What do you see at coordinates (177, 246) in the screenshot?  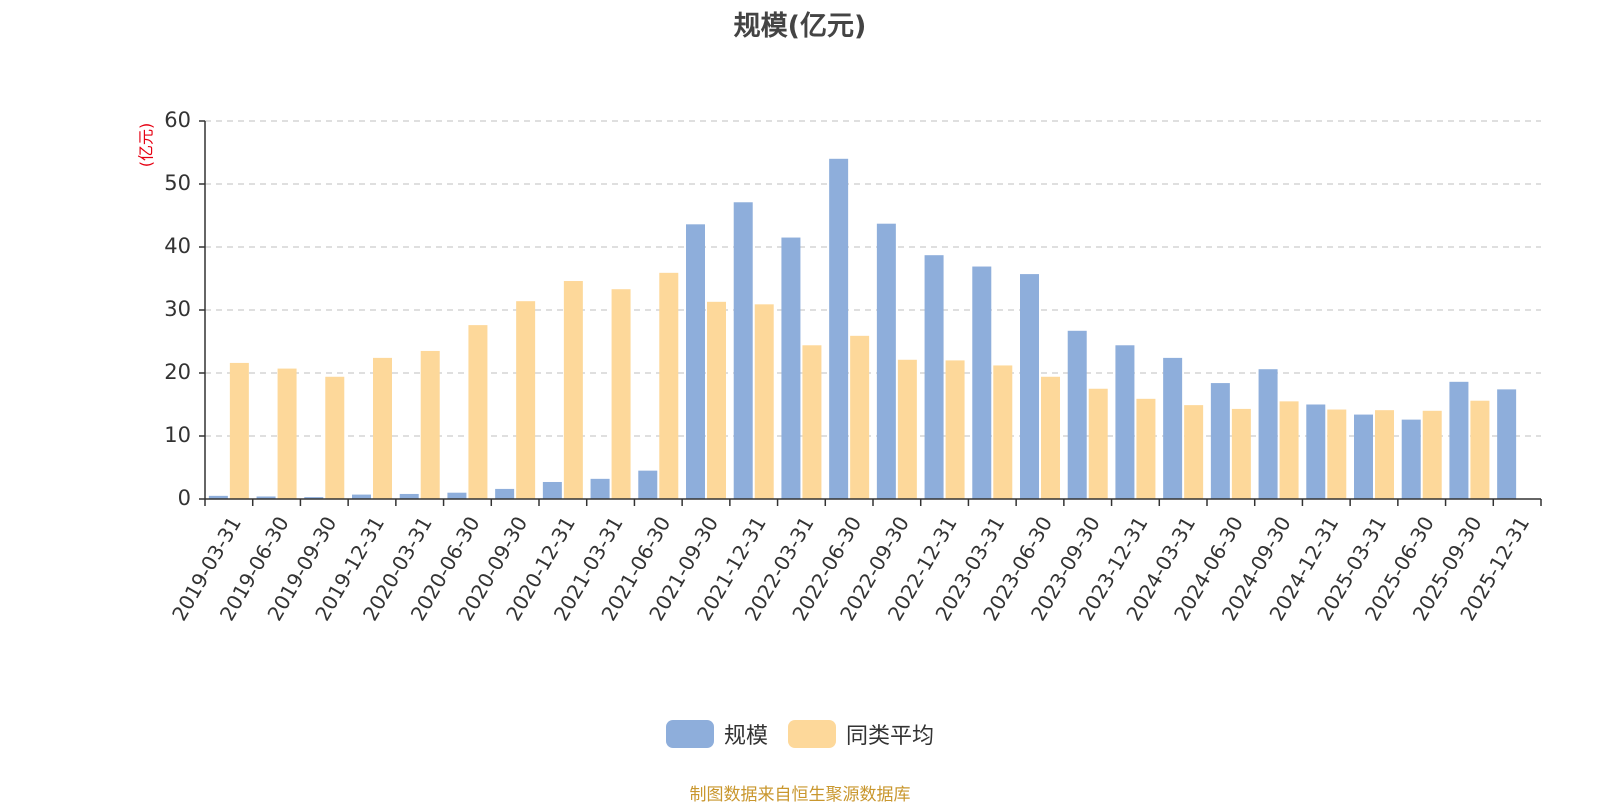 I see `y-tick-label: 40` at bounding box center [177, 246].